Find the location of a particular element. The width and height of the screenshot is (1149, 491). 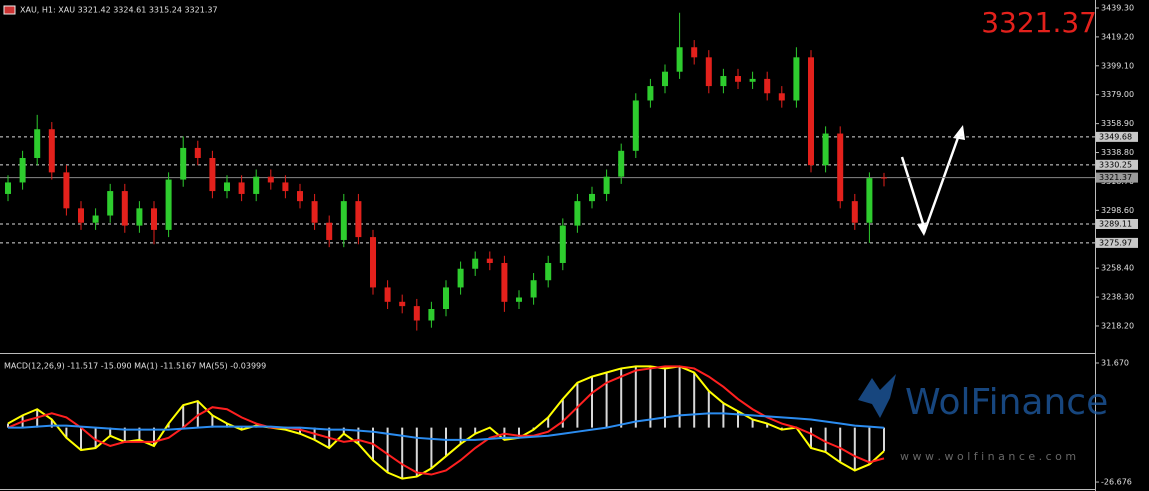

current-price-box is located at coordinates (1117, 177).